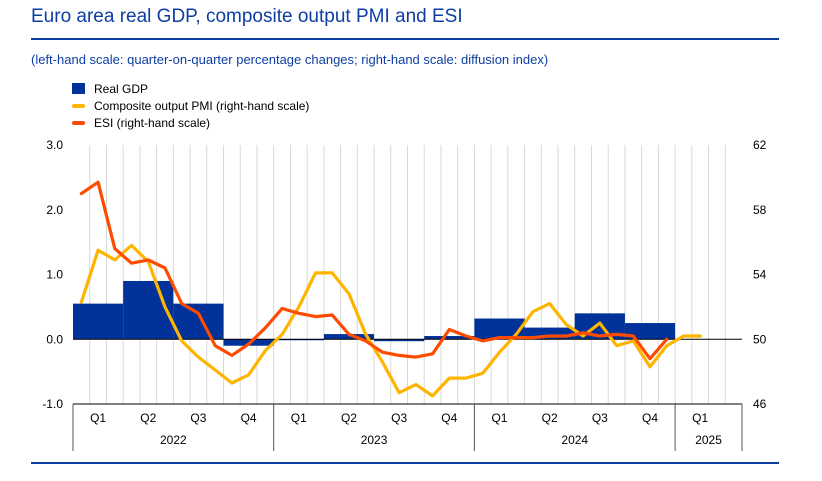 Image resolution: width=822 pixels, height=481 pixels. I want to click on left-tick-label: 1.0, so click(54, 275).